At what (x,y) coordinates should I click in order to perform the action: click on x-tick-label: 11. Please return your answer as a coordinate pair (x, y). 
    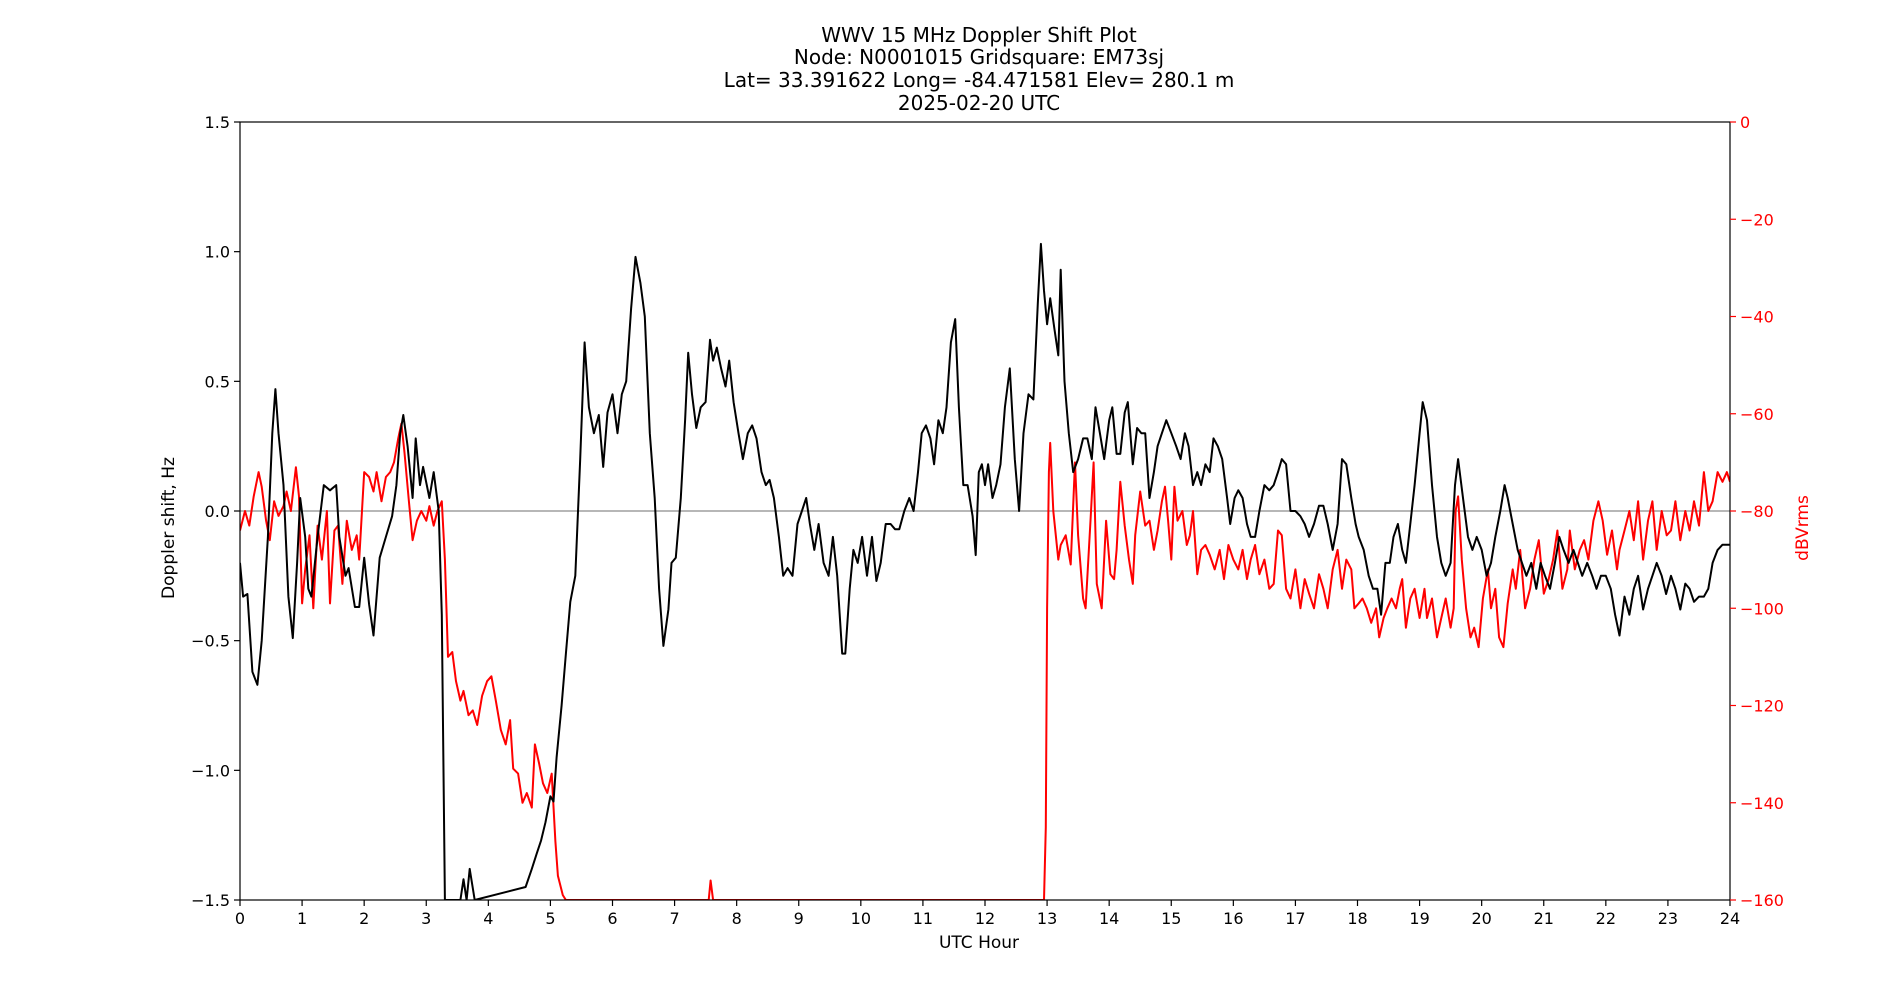
    Looking at the image, I should click on (923, 918).